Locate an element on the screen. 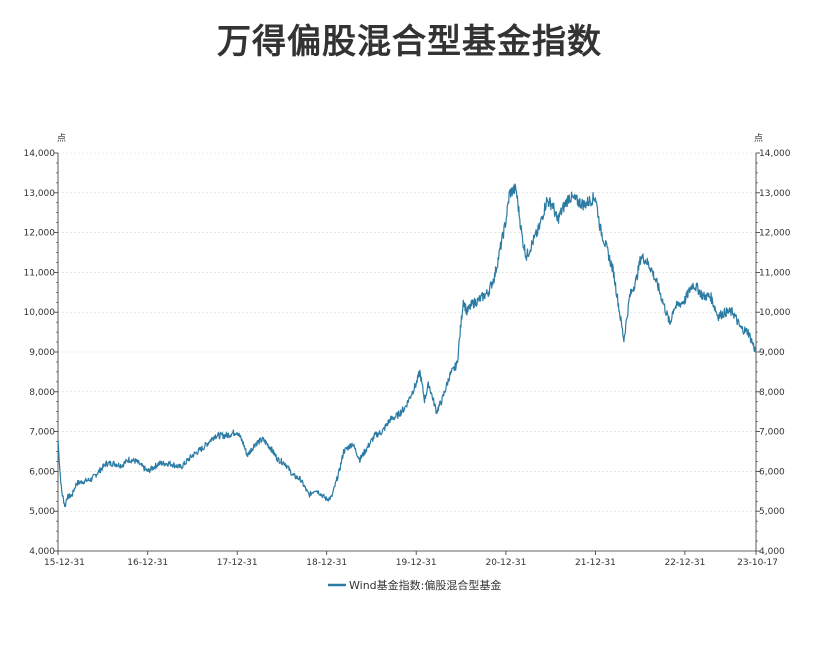 The image size is (819, 647). x-tick-label: 18-12-31 is located at coordinates (326, 563).